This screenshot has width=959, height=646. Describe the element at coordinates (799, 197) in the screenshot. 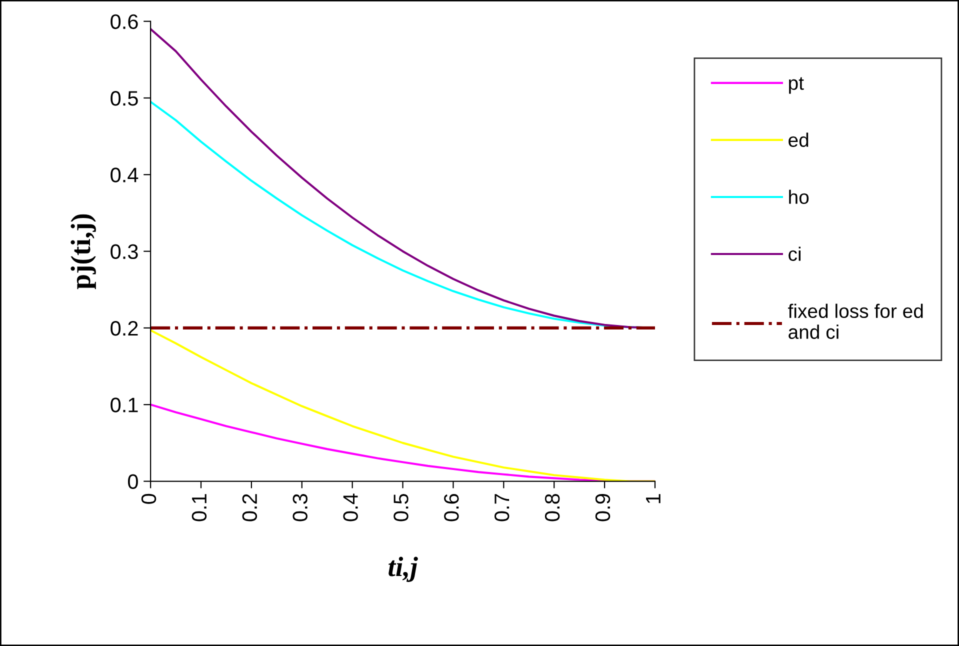

I see `legend-label: ho` at that location.